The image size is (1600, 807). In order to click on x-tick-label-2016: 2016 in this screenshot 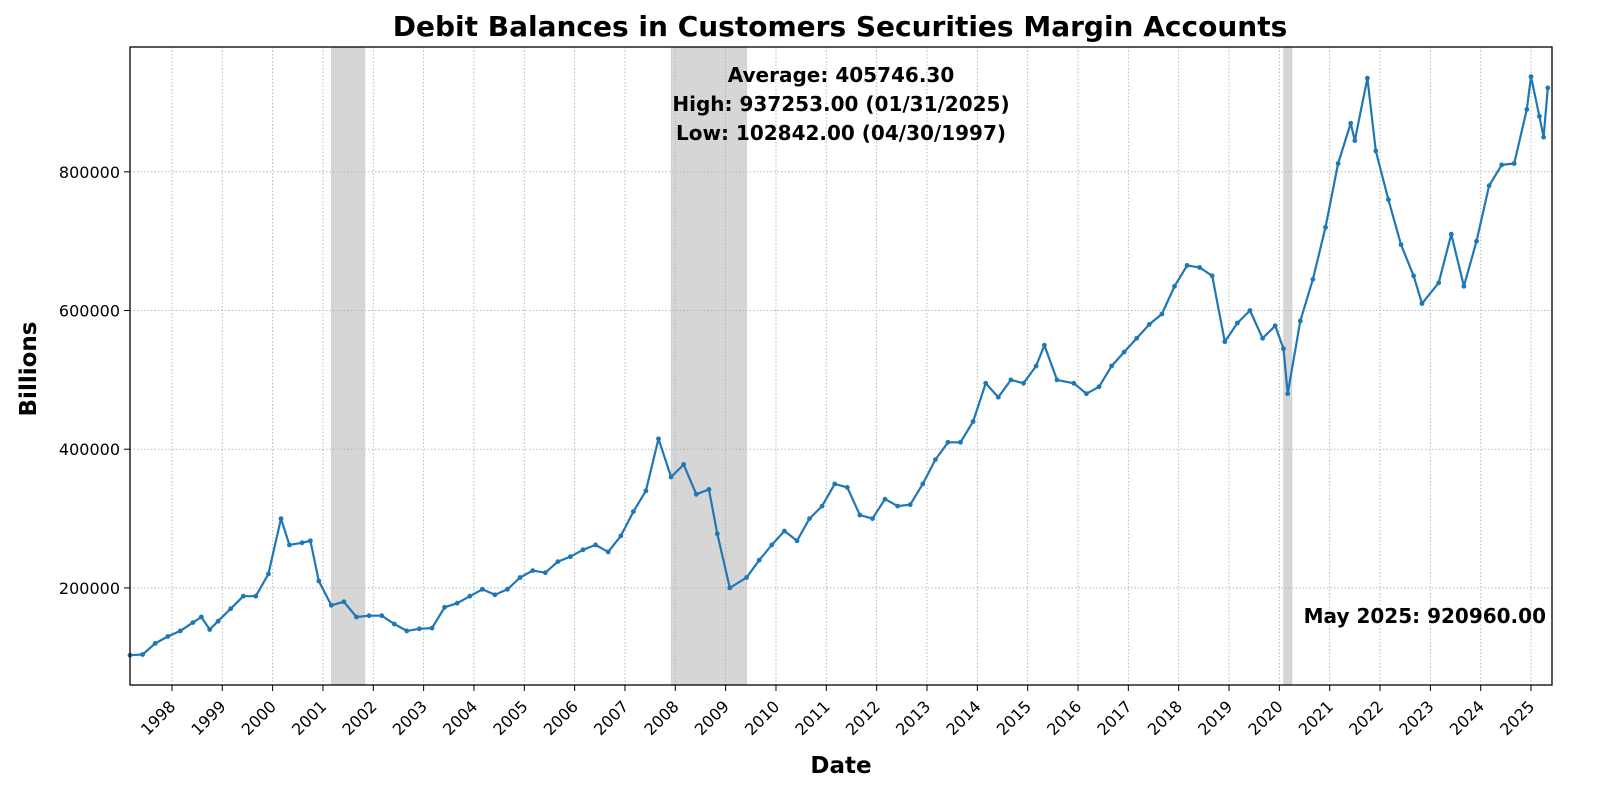, I will do `click(1064, 718)`.